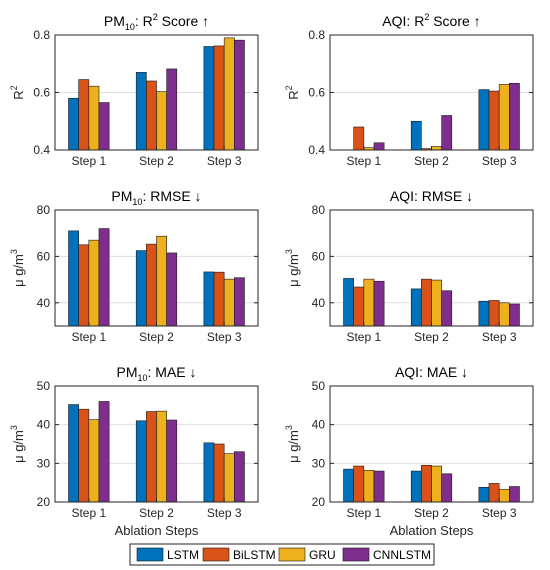  Describe the element at coordinates (431, 20) in the screenshot. I see `panel-title: AQI: R2 Score ↑` at that location.